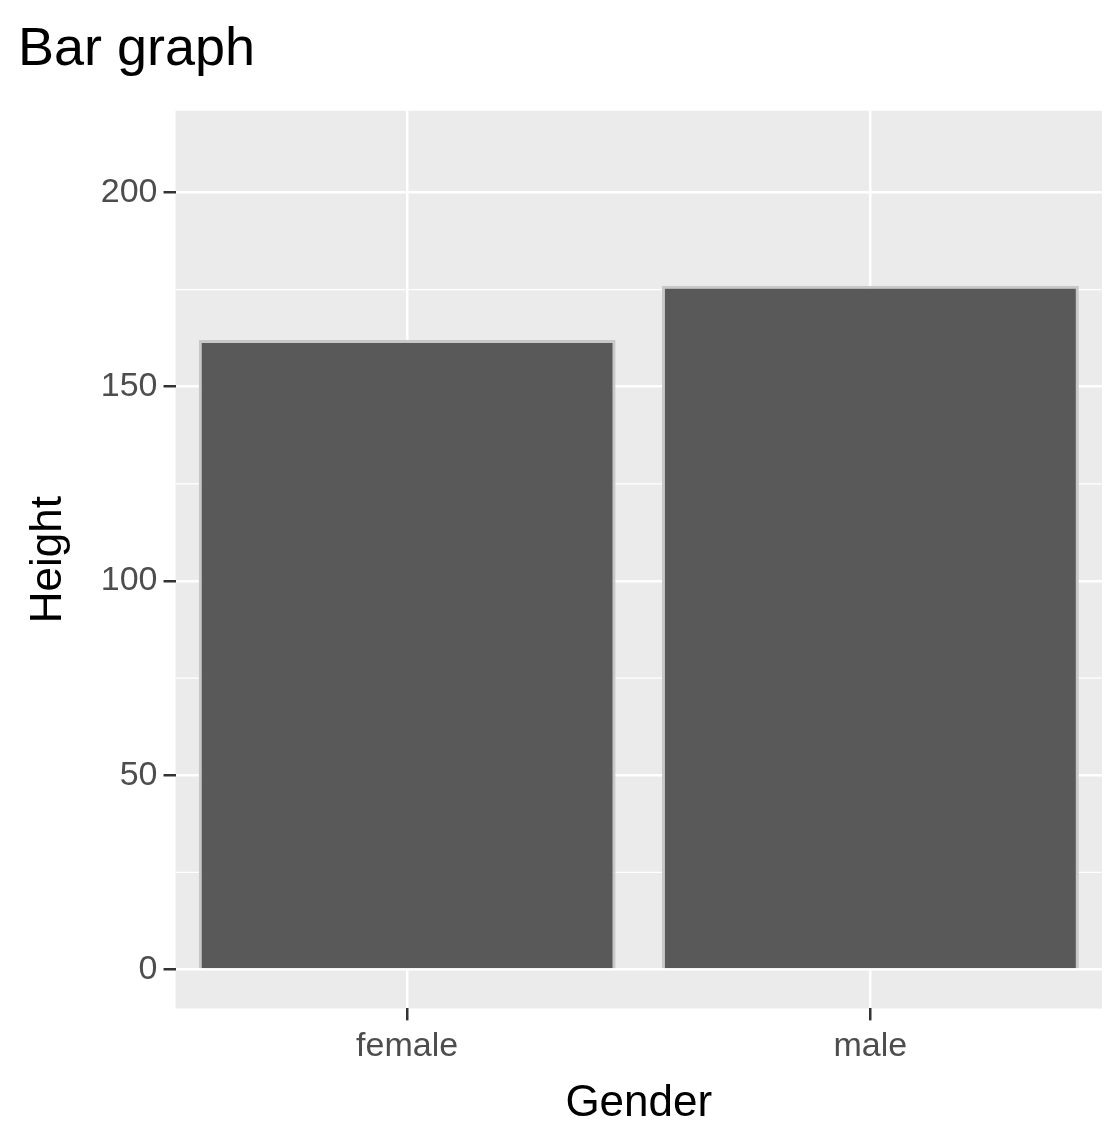 The image size is (1110, 1142). Describe the element at coordinates (870, 1044) in the screenshot. I see `x-tick-label: male` at that location.